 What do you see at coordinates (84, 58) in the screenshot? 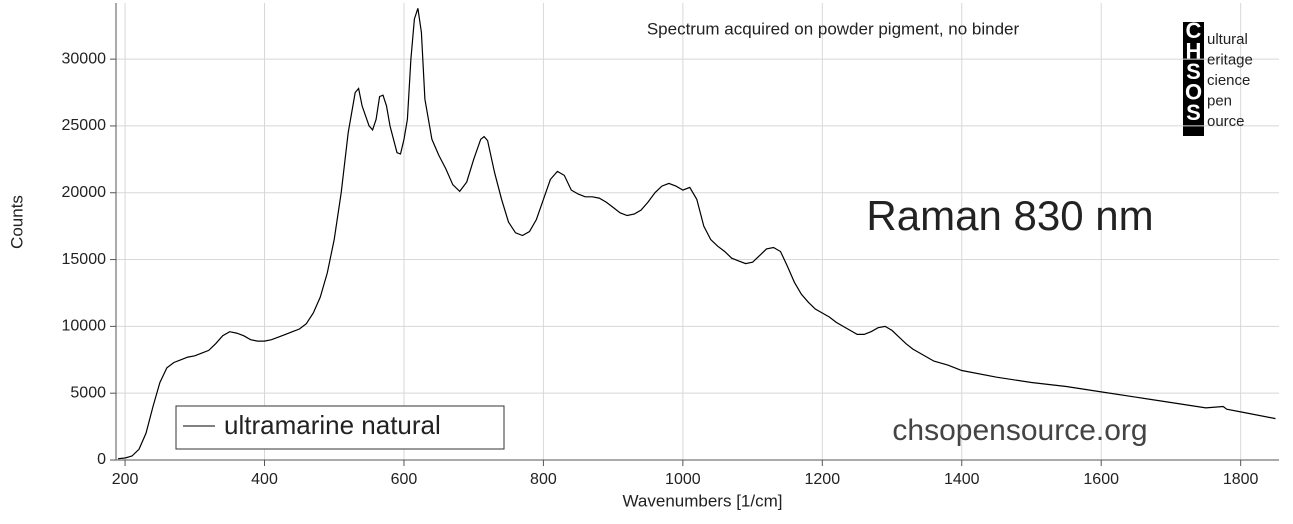
I see `y-tick-label: 30000` at bounding box center [84, 58].